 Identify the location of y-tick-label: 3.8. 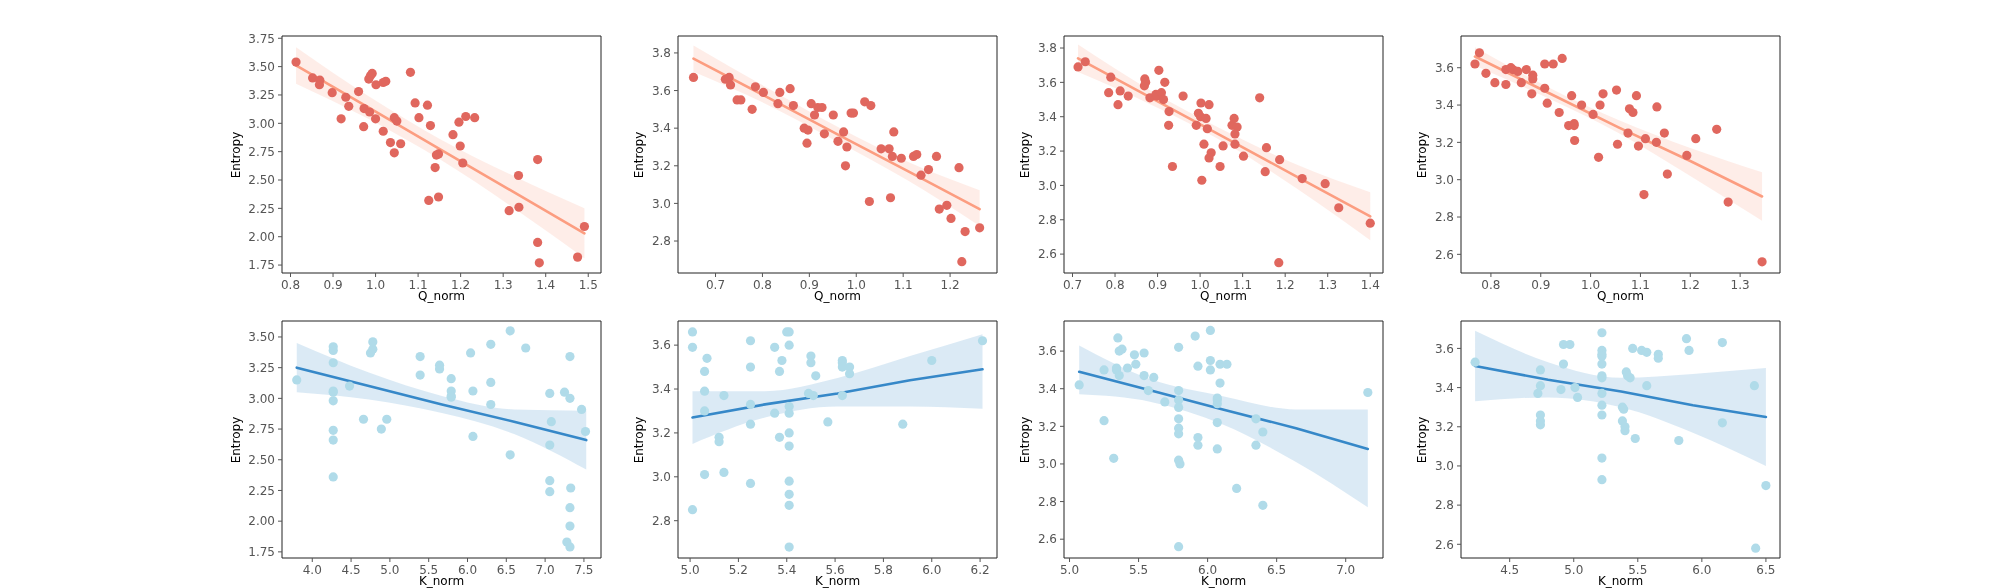
(661, 53).